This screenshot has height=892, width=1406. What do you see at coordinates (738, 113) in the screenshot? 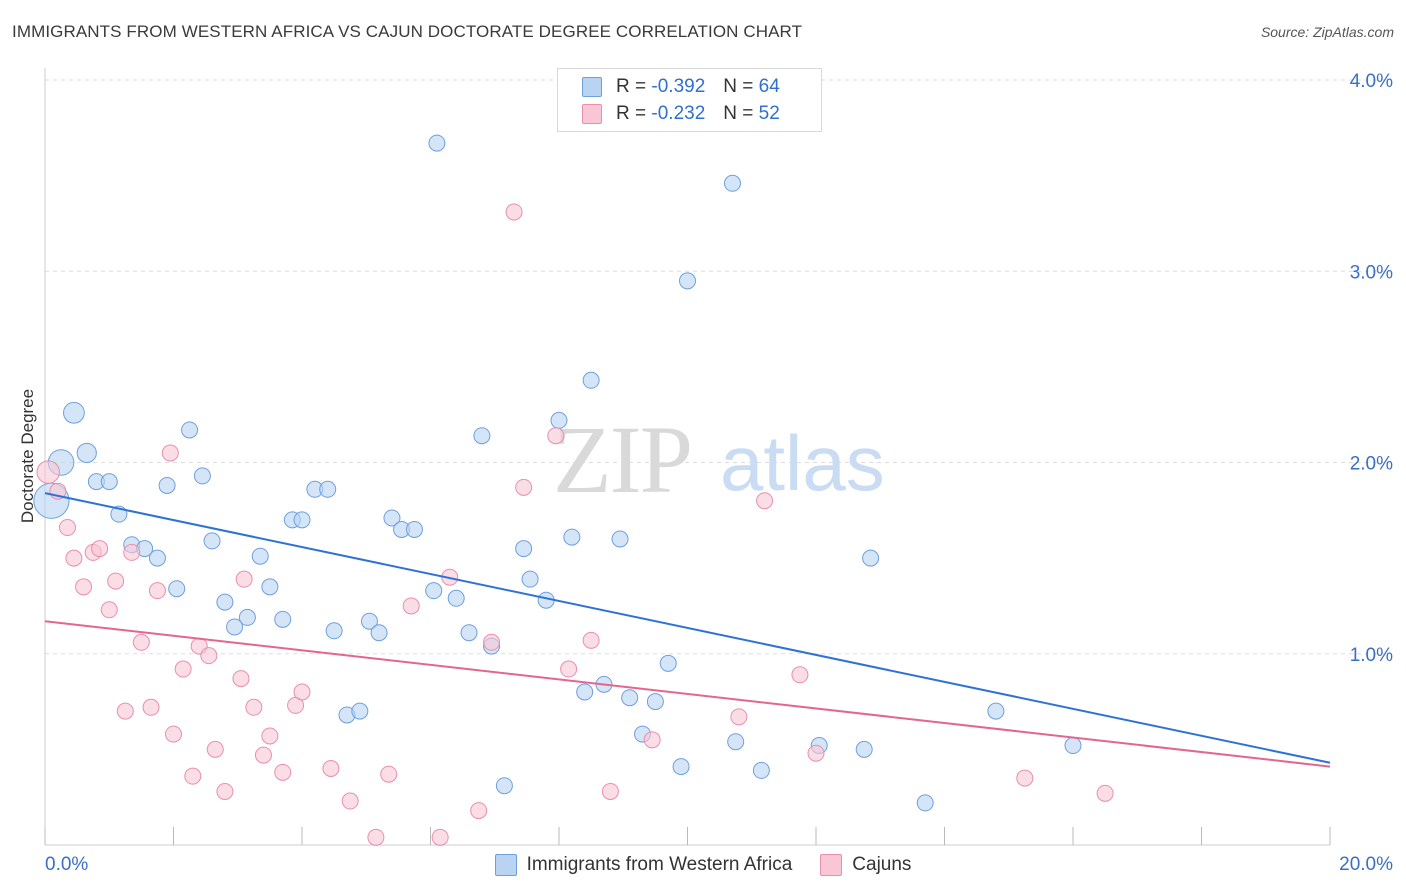
I see `n-label: N =` at bounding box center [738, 113].